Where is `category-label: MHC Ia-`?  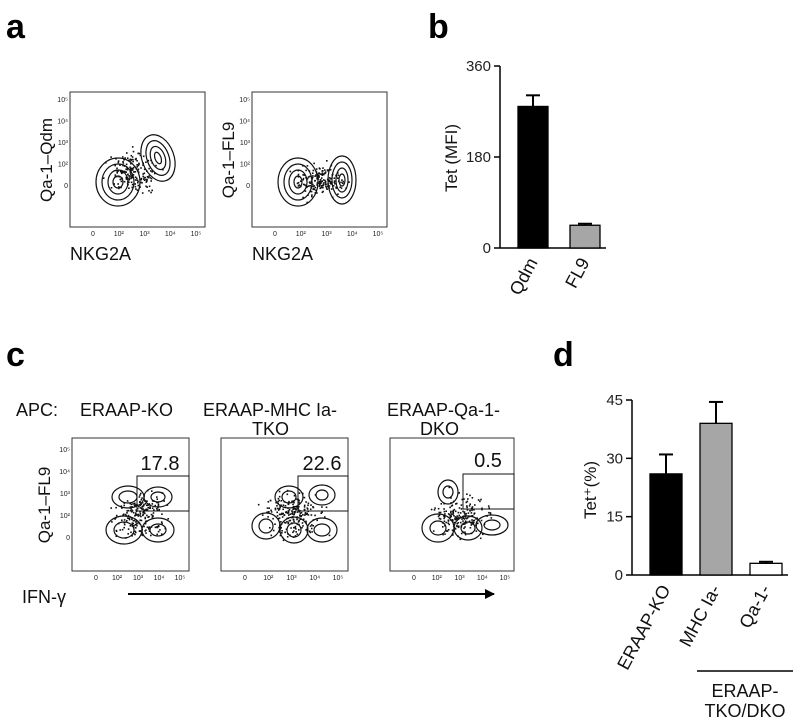
category-label: MHC Ia- is located at coordinates (699, 615).